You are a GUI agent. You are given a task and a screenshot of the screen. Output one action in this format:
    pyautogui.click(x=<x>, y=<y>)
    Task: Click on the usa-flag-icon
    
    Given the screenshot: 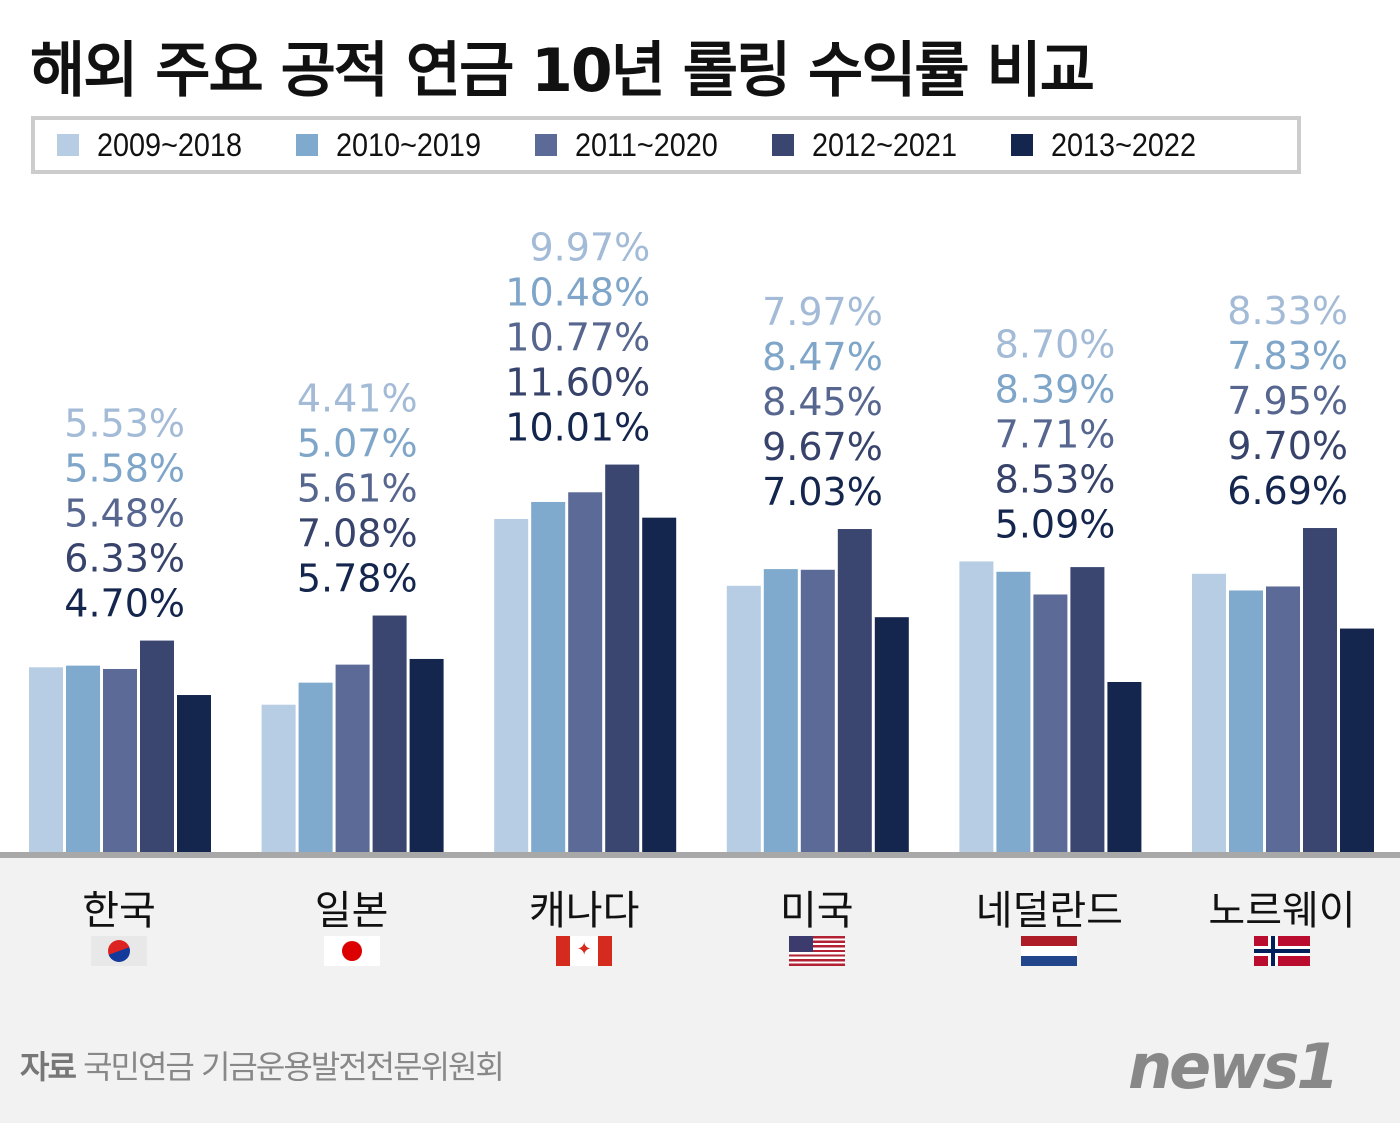 What is the action you would take?
    pyautogui.click(x=816, y=951)
    